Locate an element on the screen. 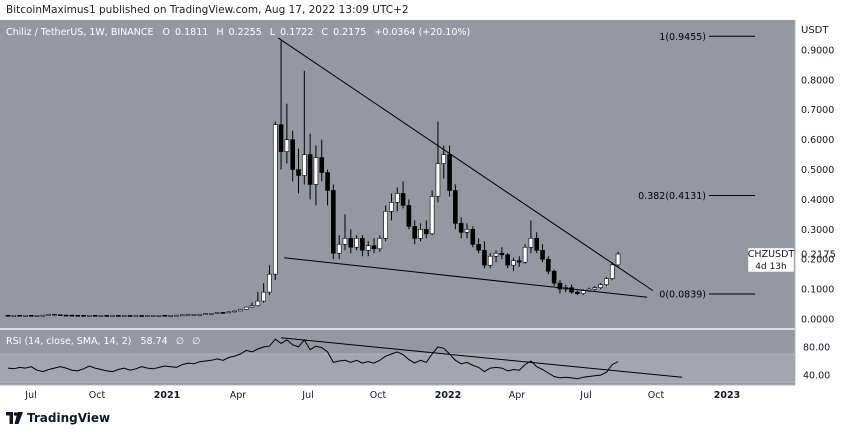 The width and height of the screenshot is (850, 432). rsi-axis-ticks: 80.00 40.00 is located at coordinates (816, 361).